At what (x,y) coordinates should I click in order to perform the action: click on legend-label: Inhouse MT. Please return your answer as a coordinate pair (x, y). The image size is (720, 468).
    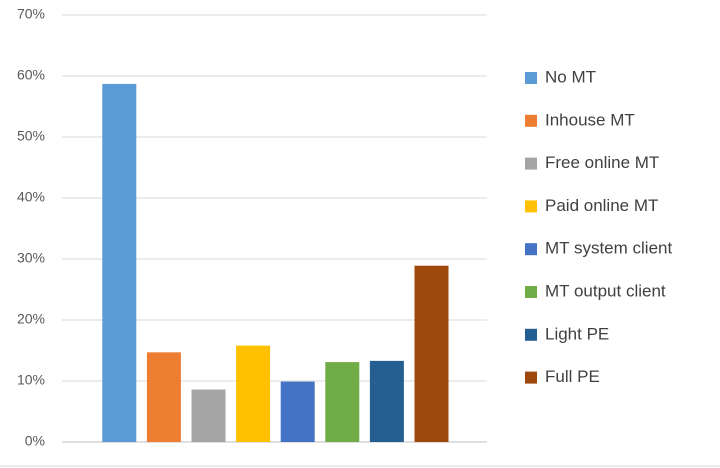
    Looking at the image, I should click on (590, 119).